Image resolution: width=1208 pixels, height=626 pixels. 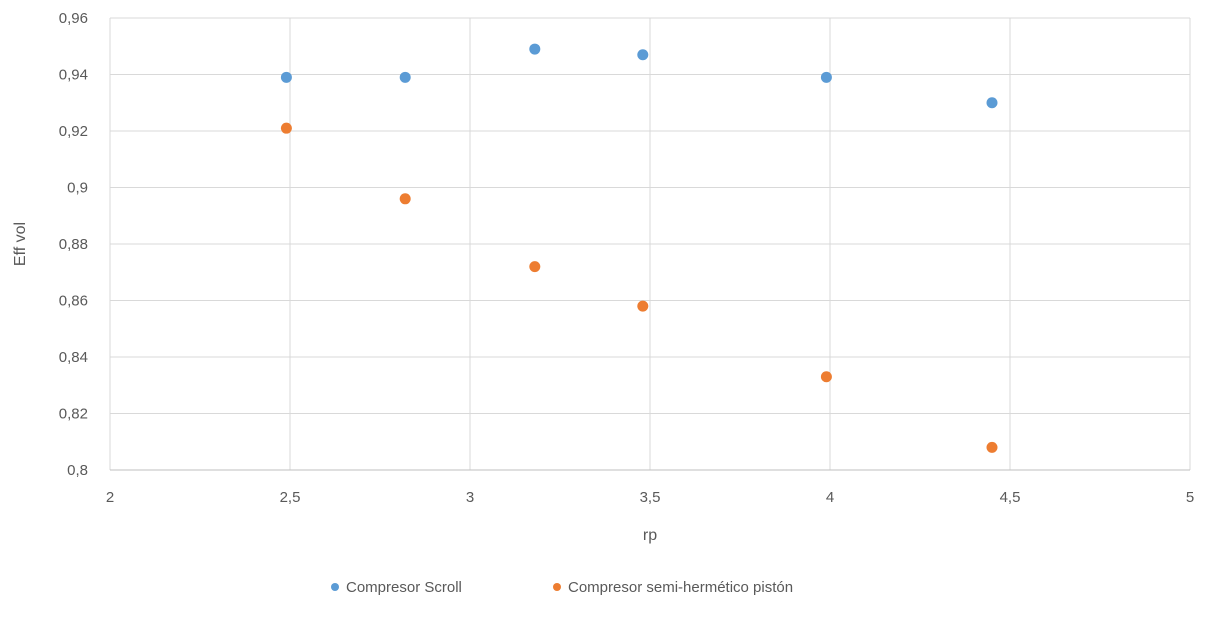 I want to click on legend-item-compresor-scroll: Compresor Scroll, so click(x=396, y=587).